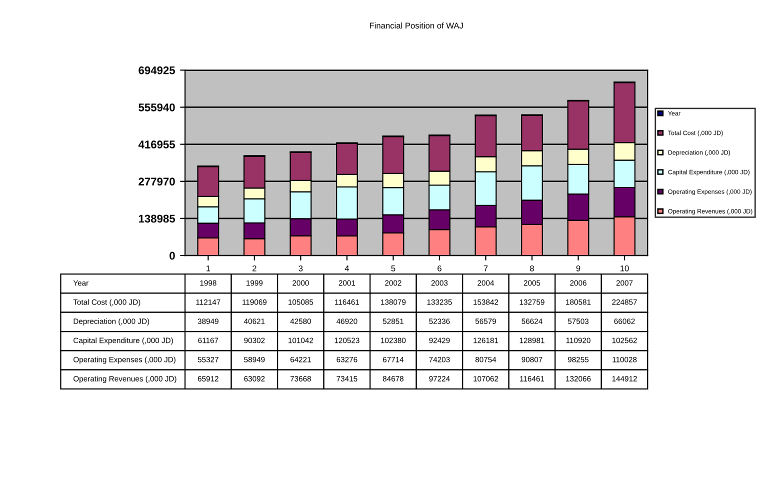 Image resolution: width=771 pixels, height=501 pixels. I want to click on x-tick-label: 8, so click(532, 268).